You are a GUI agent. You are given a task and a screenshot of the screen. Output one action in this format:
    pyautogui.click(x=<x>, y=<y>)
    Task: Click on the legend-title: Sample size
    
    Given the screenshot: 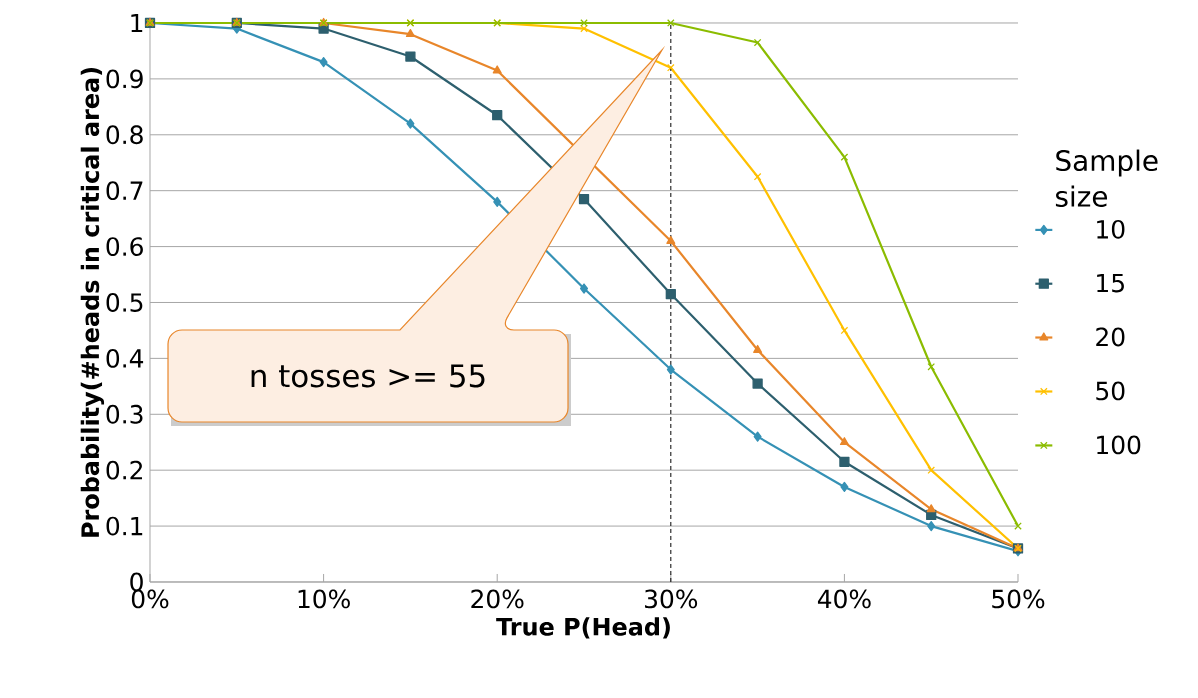 What is the action you would take?
    pyautogui.click(x=1106, y=178)
    